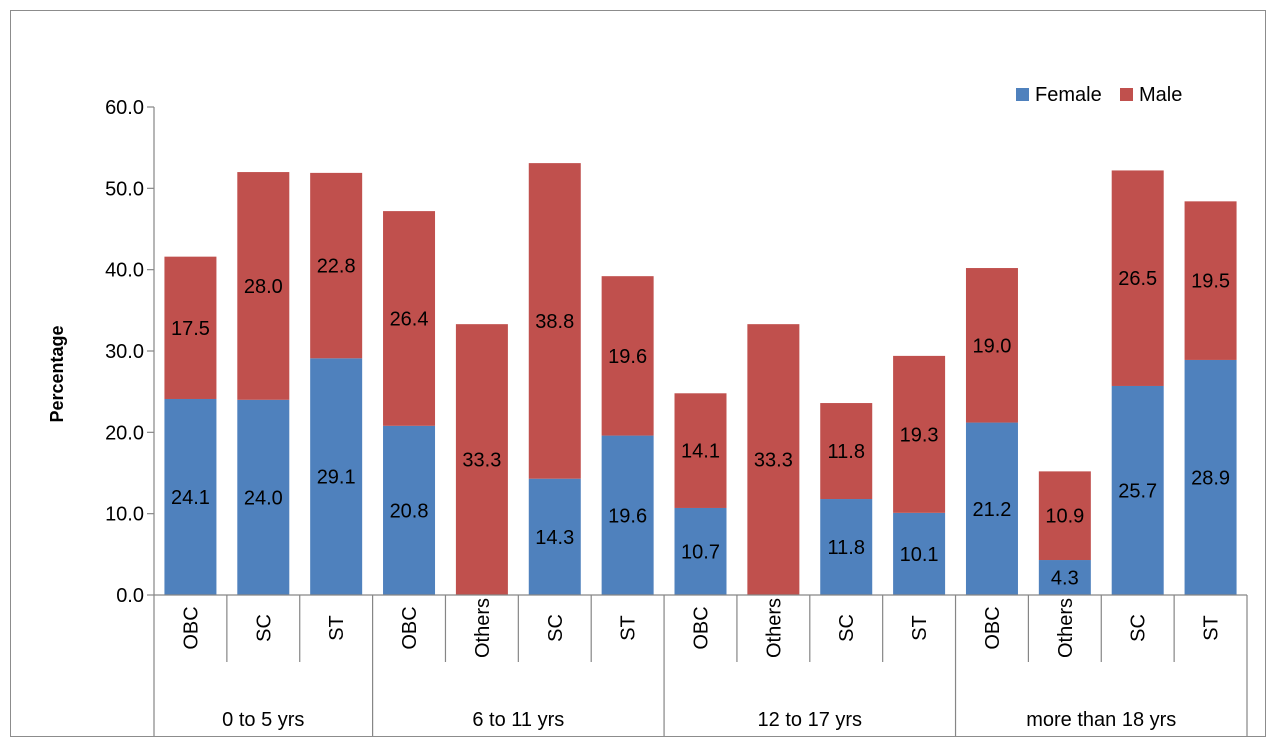 The width and height of the screenshot is (1276, 747). I want to click on data-label-male: 22.8, so click(336, 267).